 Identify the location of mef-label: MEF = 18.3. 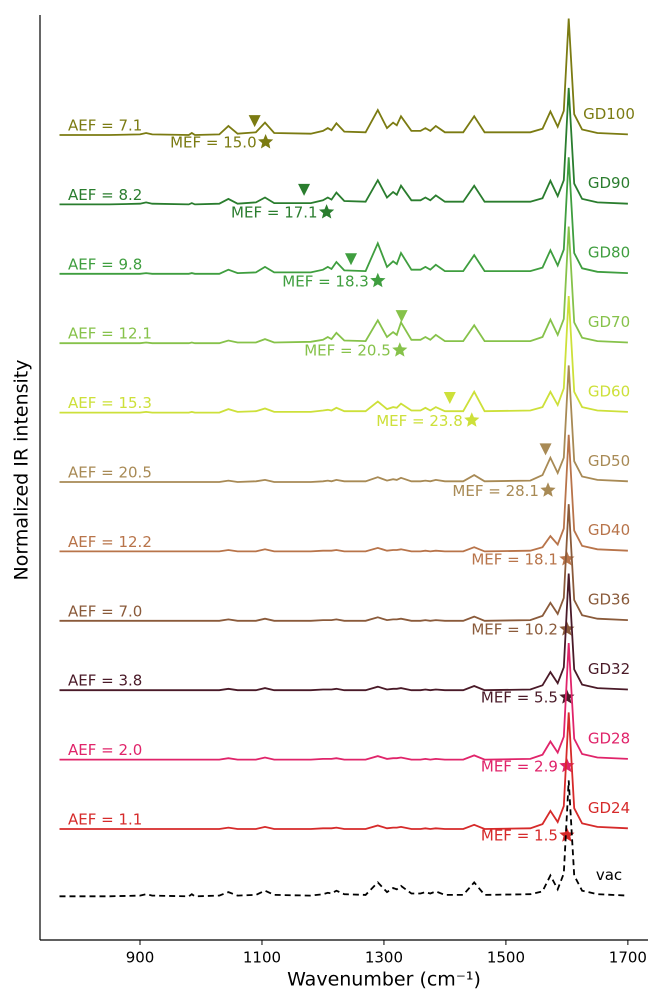
(325, 281).